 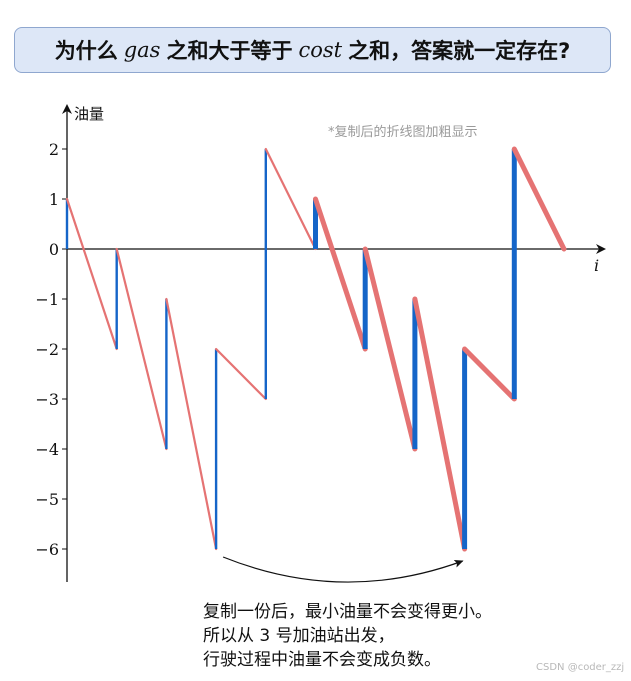 I want to click on chart-note: *复制后的折线图加粗显示, so click(x=403, y=132).